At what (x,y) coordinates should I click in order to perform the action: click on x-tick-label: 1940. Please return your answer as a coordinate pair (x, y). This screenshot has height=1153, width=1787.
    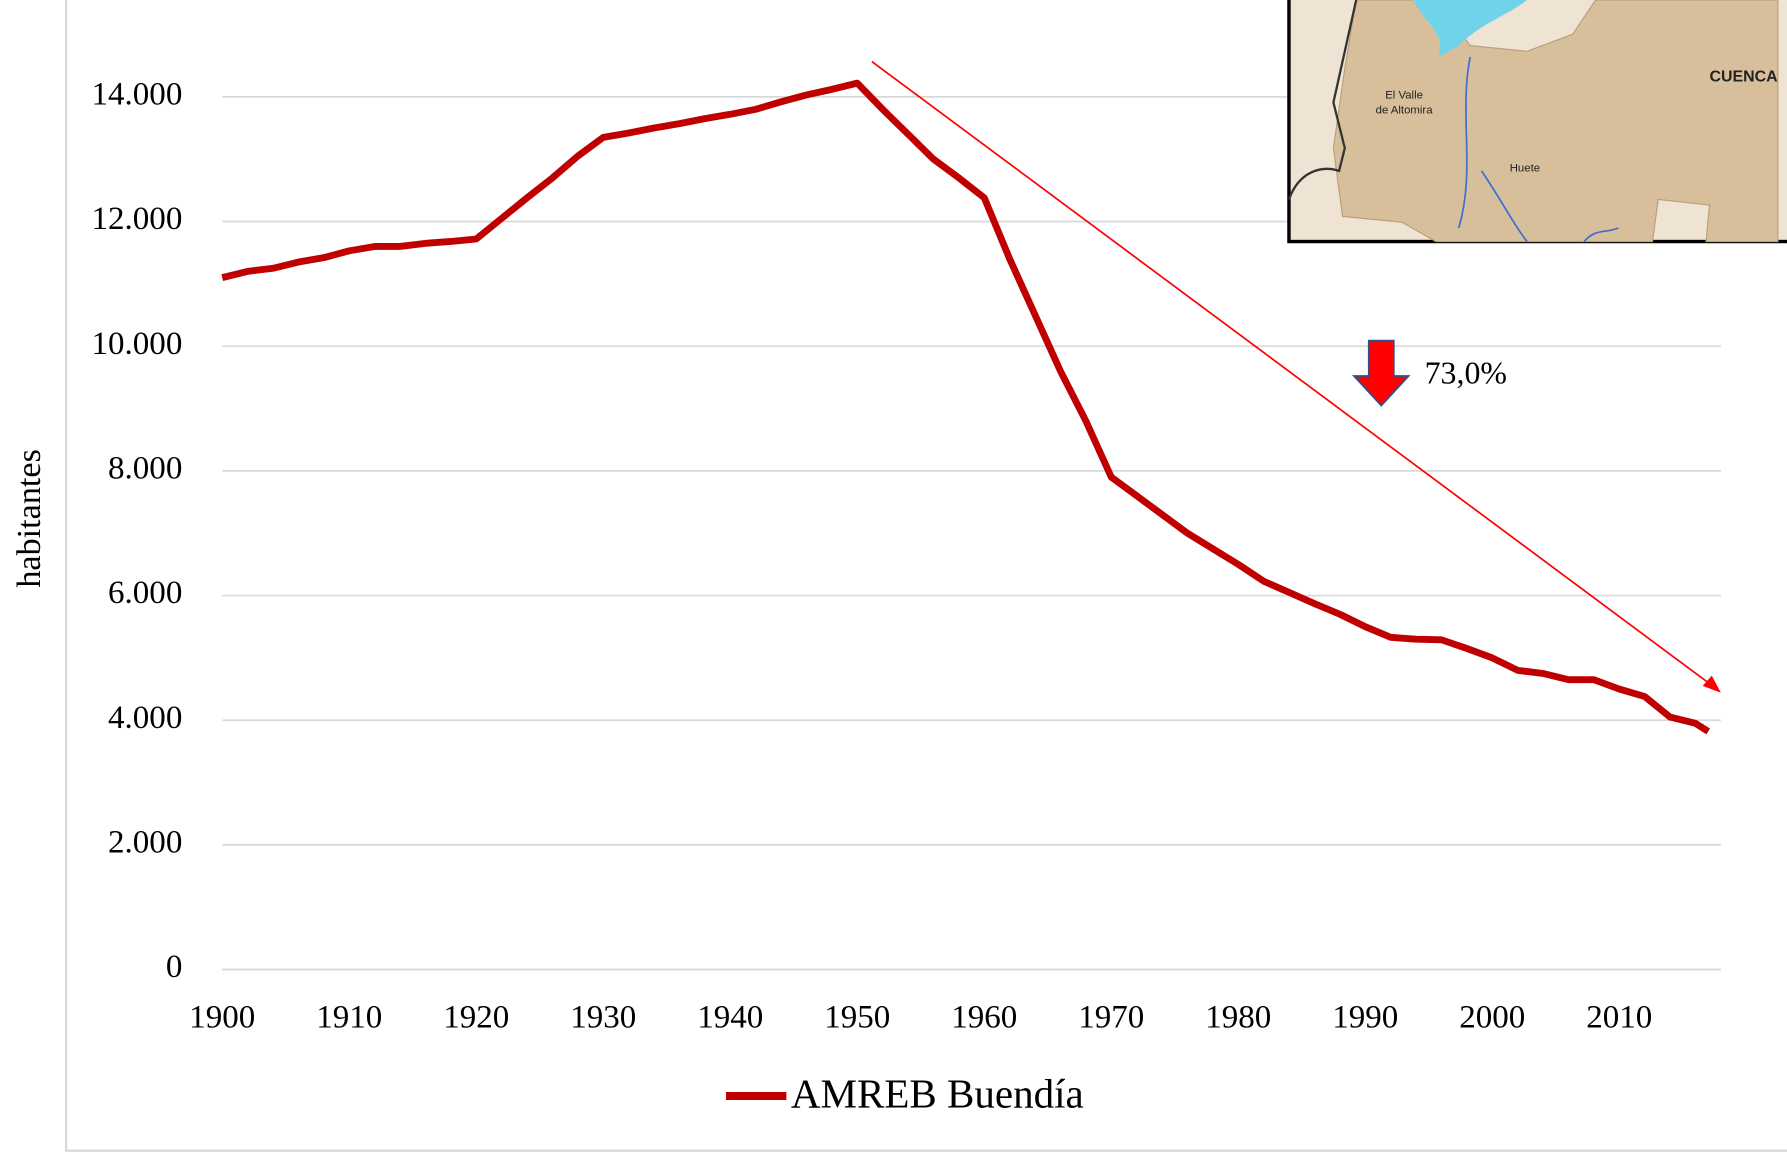
    Looking at the image, I should click on (730, 1017).